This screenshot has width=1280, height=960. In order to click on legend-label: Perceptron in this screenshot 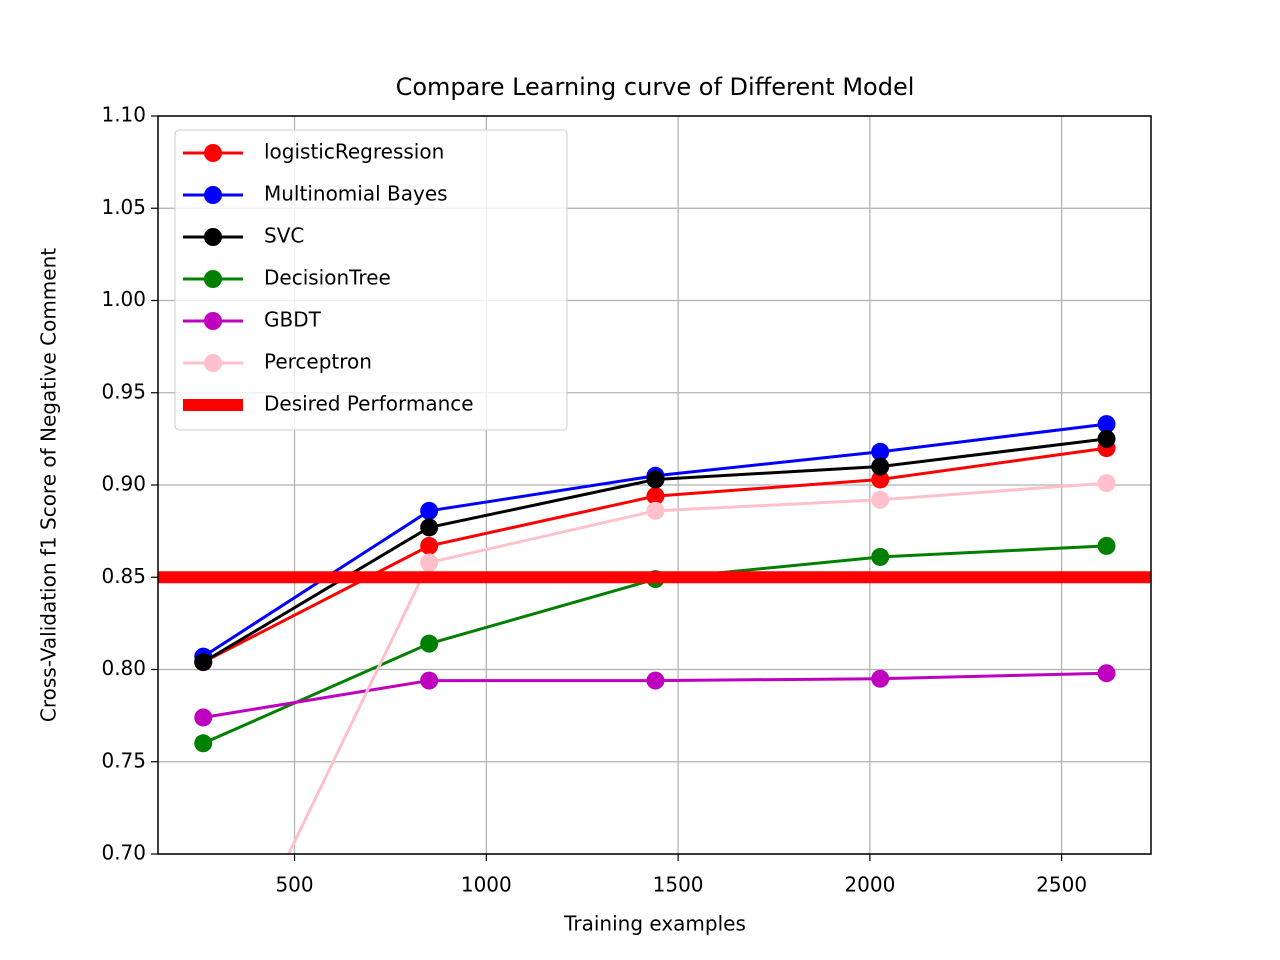, I will do `click(318, 362)`.